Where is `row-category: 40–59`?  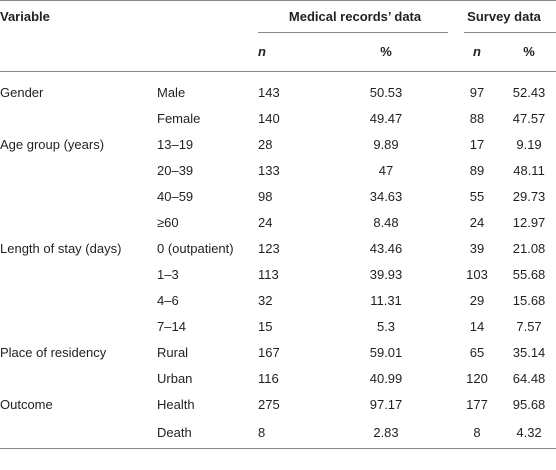 row-category: 40–59 is located at coordinates (175, 196).